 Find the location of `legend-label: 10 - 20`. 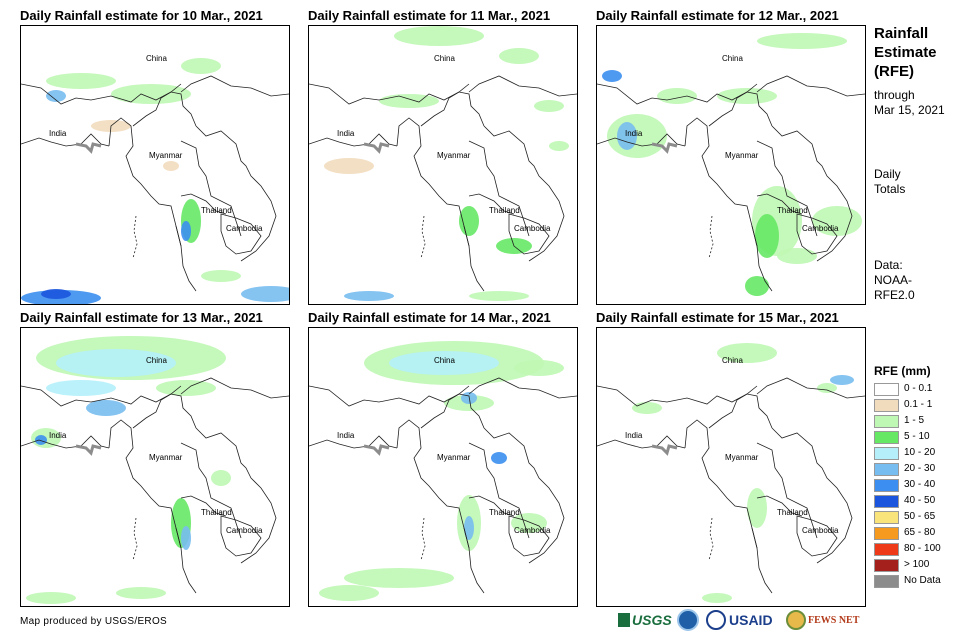

legend-label: 10 - 20 is located at coordinates (920, 452).